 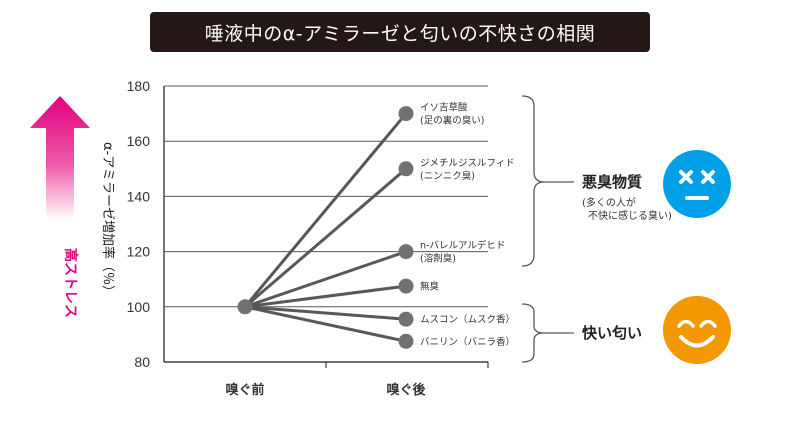 I want to click on bad-smell-subtitle-line1: (多くの人が, so click(x=609, y=202).